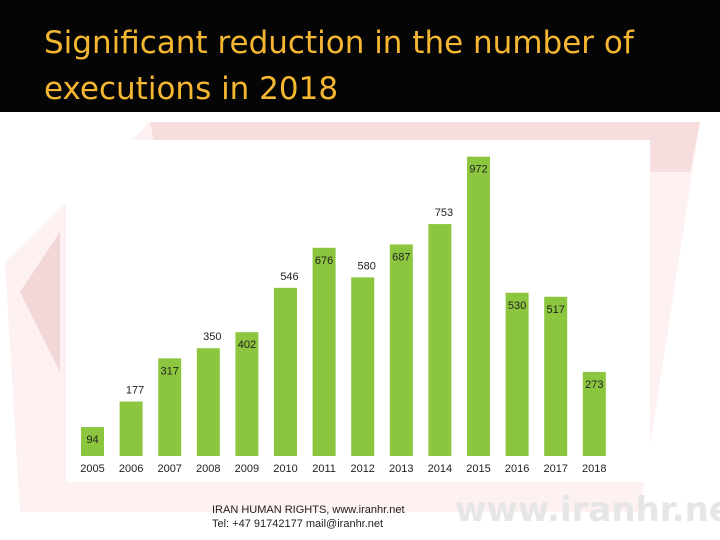 This screenshot has width=720, height=540. I want to click on bar-2006, so click(131, 428).